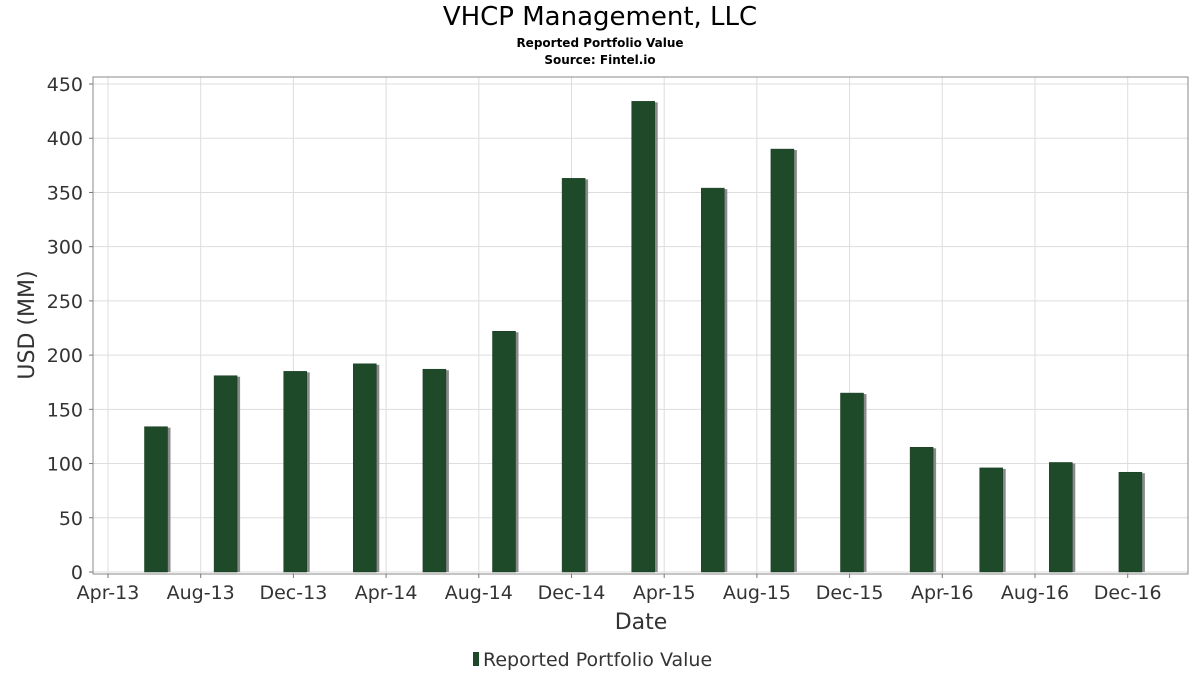 The width and height of the screenshot is (1200, 675). I want to click on x-tick-label: Dec-14, so click(572, 593).